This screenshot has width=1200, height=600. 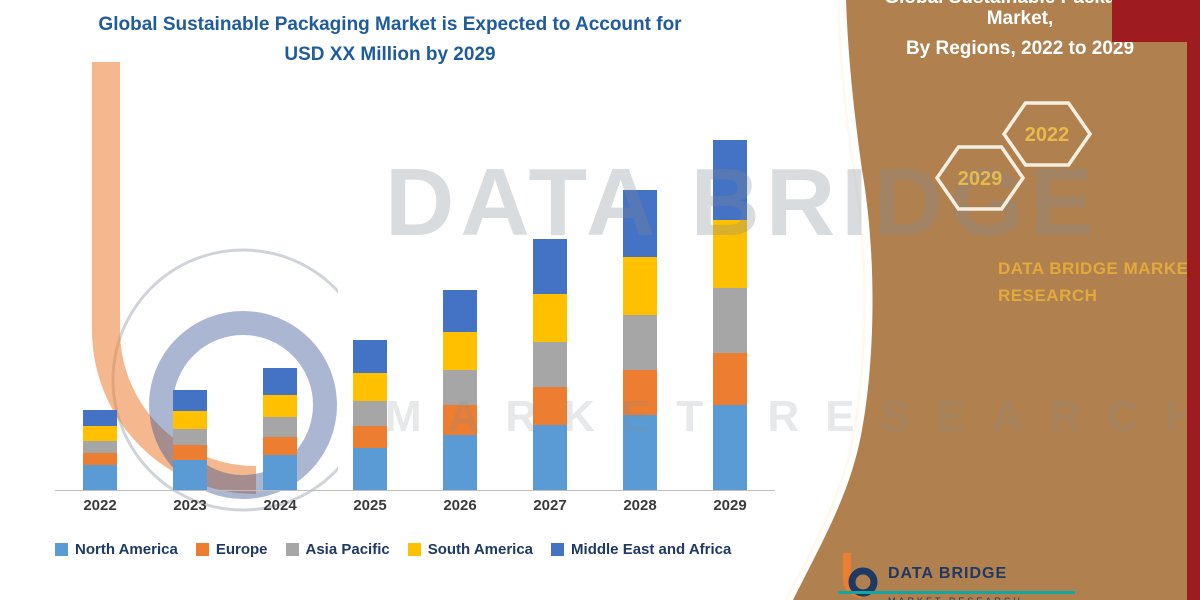 What do you see at coordinates (1047, 135) in the screenshot?
I see `hexagon-2022-label: 2022` at bounding box center [1047, 135].